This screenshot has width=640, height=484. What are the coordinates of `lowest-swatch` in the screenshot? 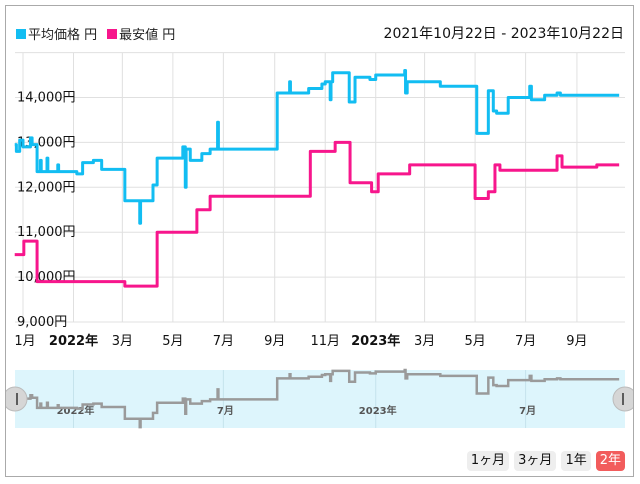 It's located at (112, 33).